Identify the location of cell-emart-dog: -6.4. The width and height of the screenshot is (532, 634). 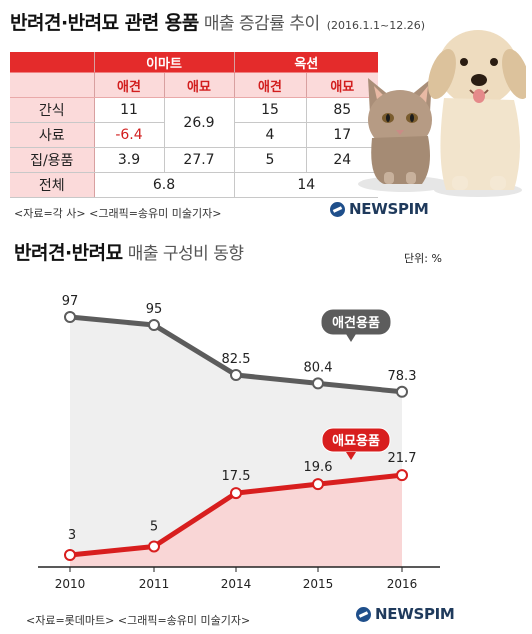
(129, 135).